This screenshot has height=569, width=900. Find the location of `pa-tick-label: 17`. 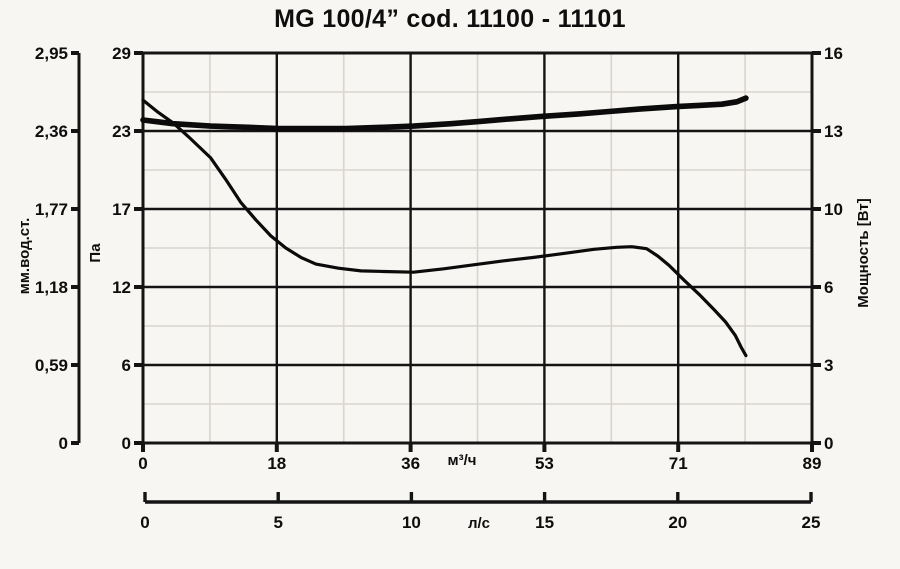

pa-tick-label: 17 is located at coordinates (121, 209).